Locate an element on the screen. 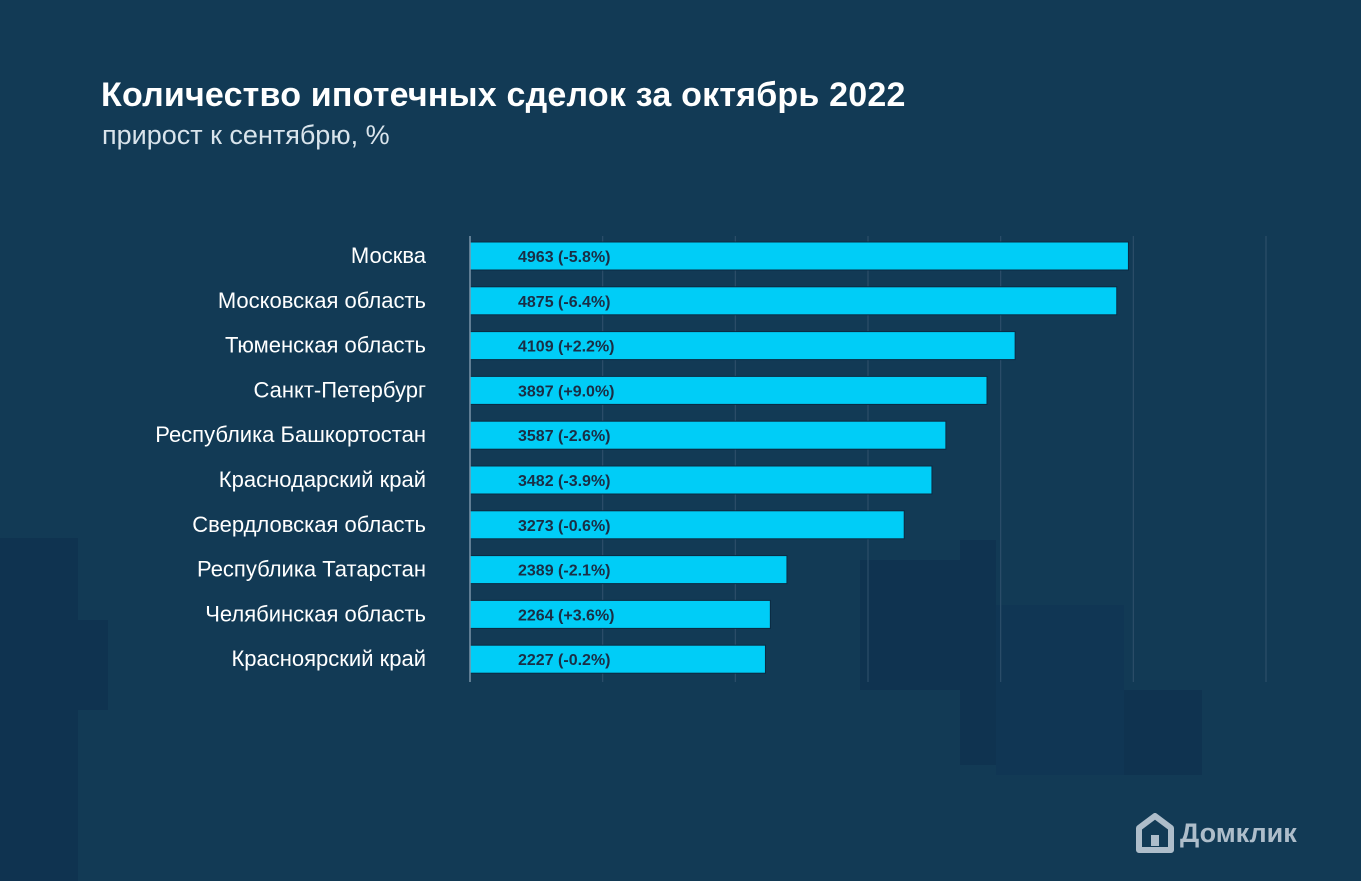 This screenshot has width=1361, height=881. bar-value-label: 3482 (-3.9%) is located at coordinates (564, 481).